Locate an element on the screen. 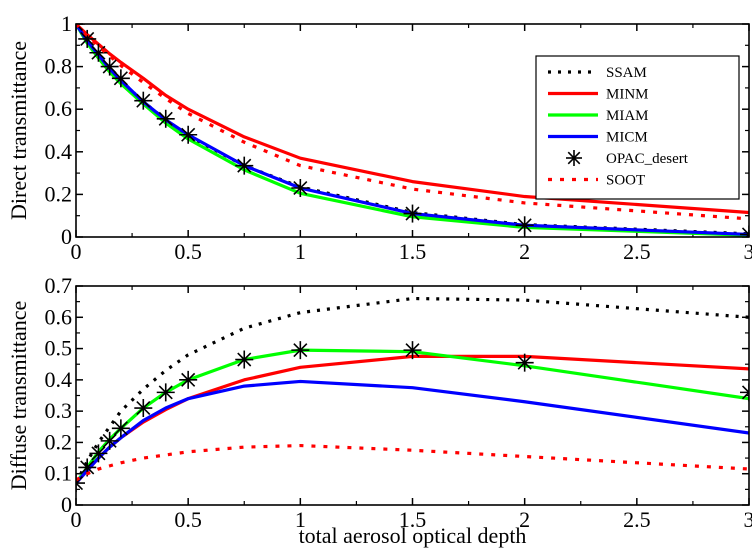 The height and width of the screenshot is (551, 752). legend-marker is located at coordinates (574, 158).